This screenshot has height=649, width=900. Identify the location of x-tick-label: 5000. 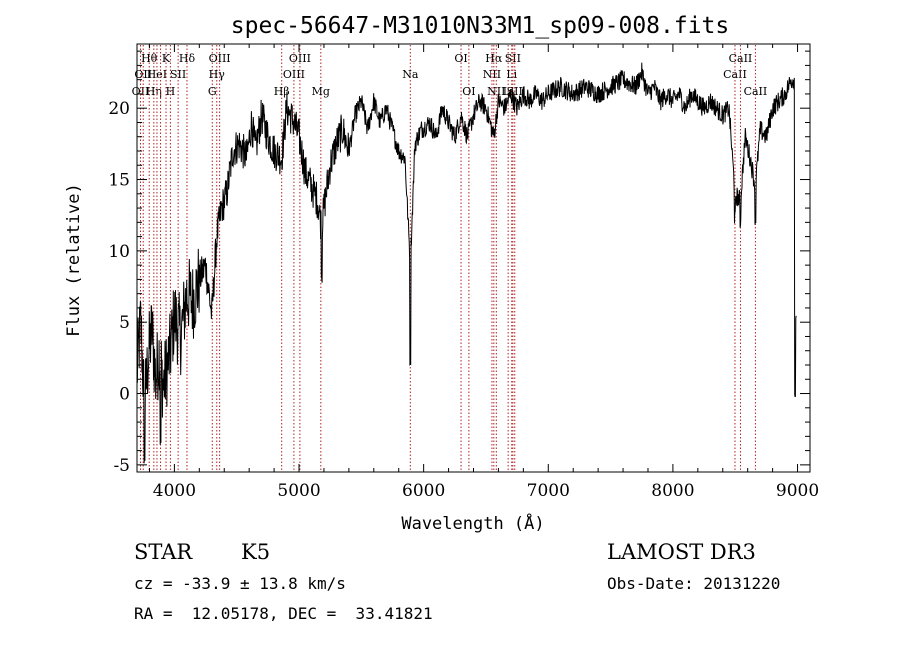
(298, 491).